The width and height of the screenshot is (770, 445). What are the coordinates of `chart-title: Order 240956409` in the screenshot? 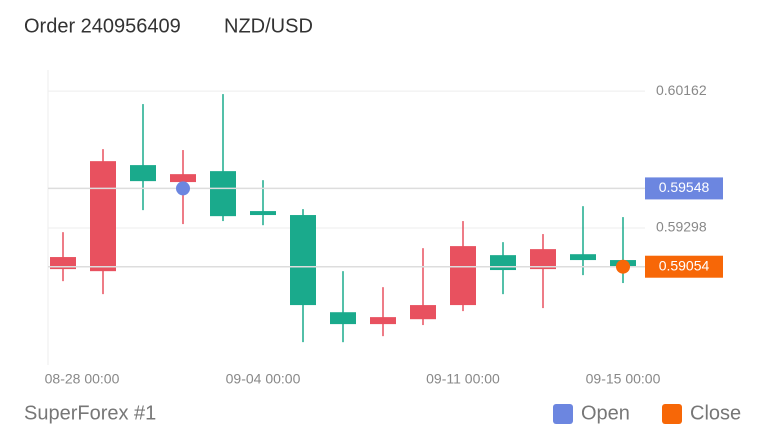 It's located at (102, 26).